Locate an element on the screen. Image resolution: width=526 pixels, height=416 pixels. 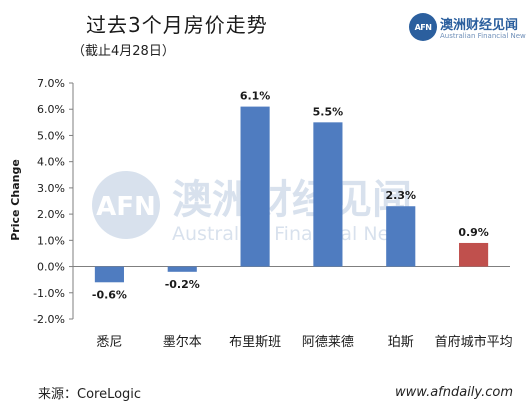
afn-logo: AFN 澳洲财经见闻 Australian Financial News is located at coordinates (467, 28).